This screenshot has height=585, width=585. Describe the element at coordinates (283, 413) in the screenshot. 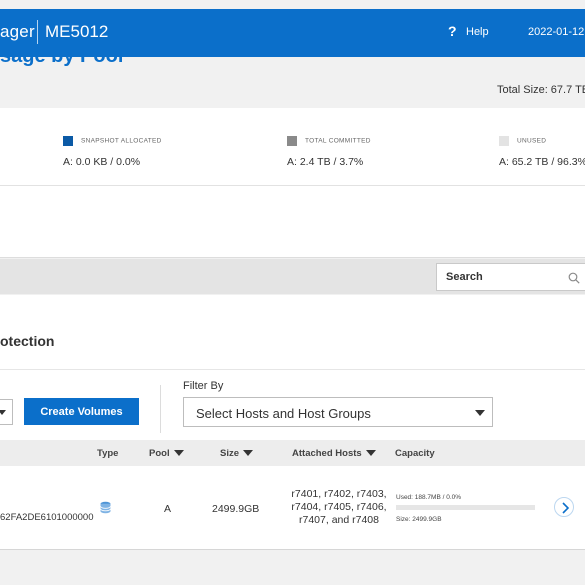

I see `host-filter-value: Select Hosts and Host Groups` at that location.